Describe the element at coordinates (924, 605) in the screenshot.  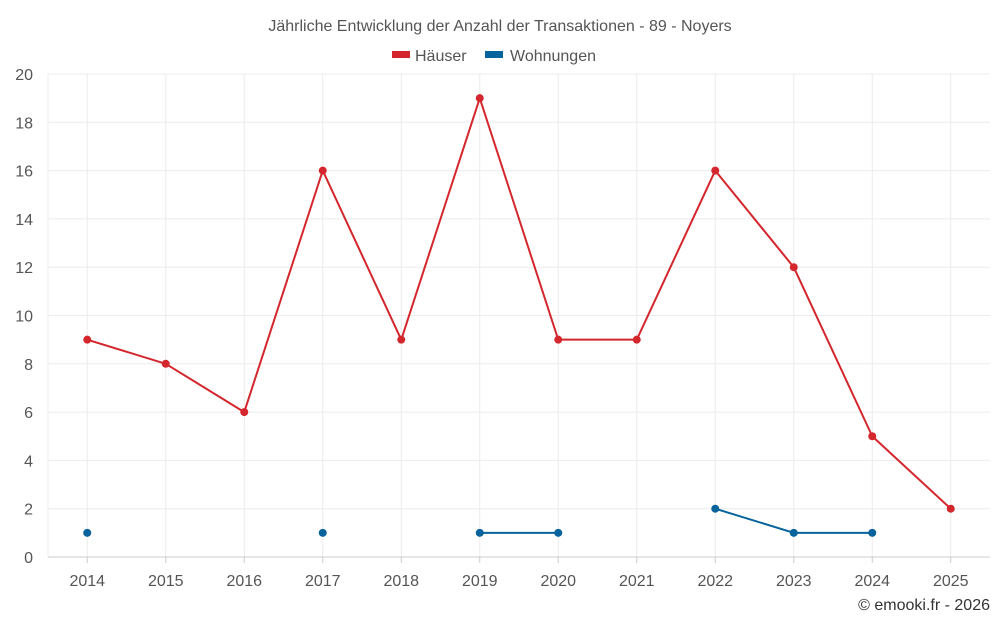
I see `credit-text: © emooki.fr - 2026` at that location.